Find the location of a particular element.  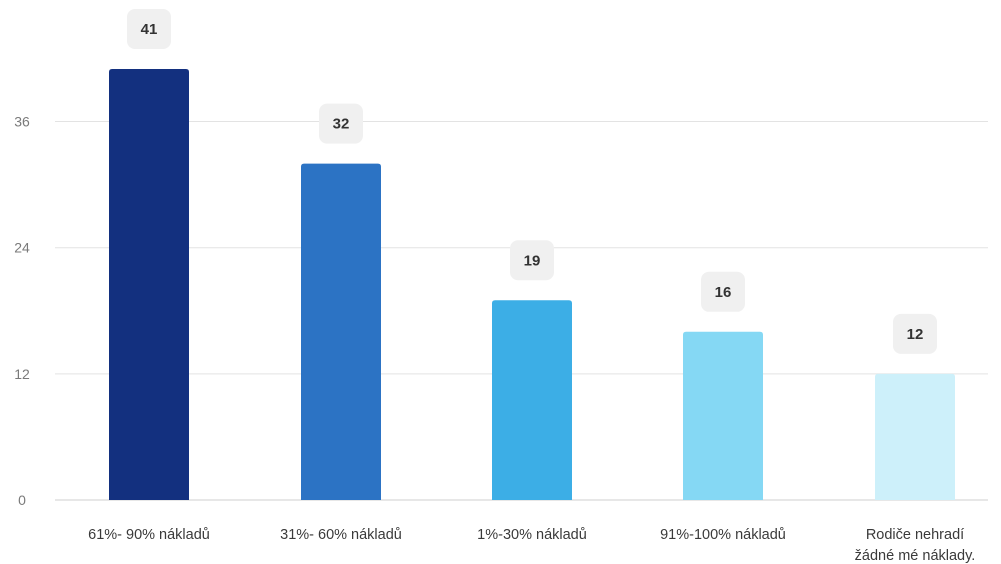

y-tick-label-36: 36 is located at coordinates (22, 122).